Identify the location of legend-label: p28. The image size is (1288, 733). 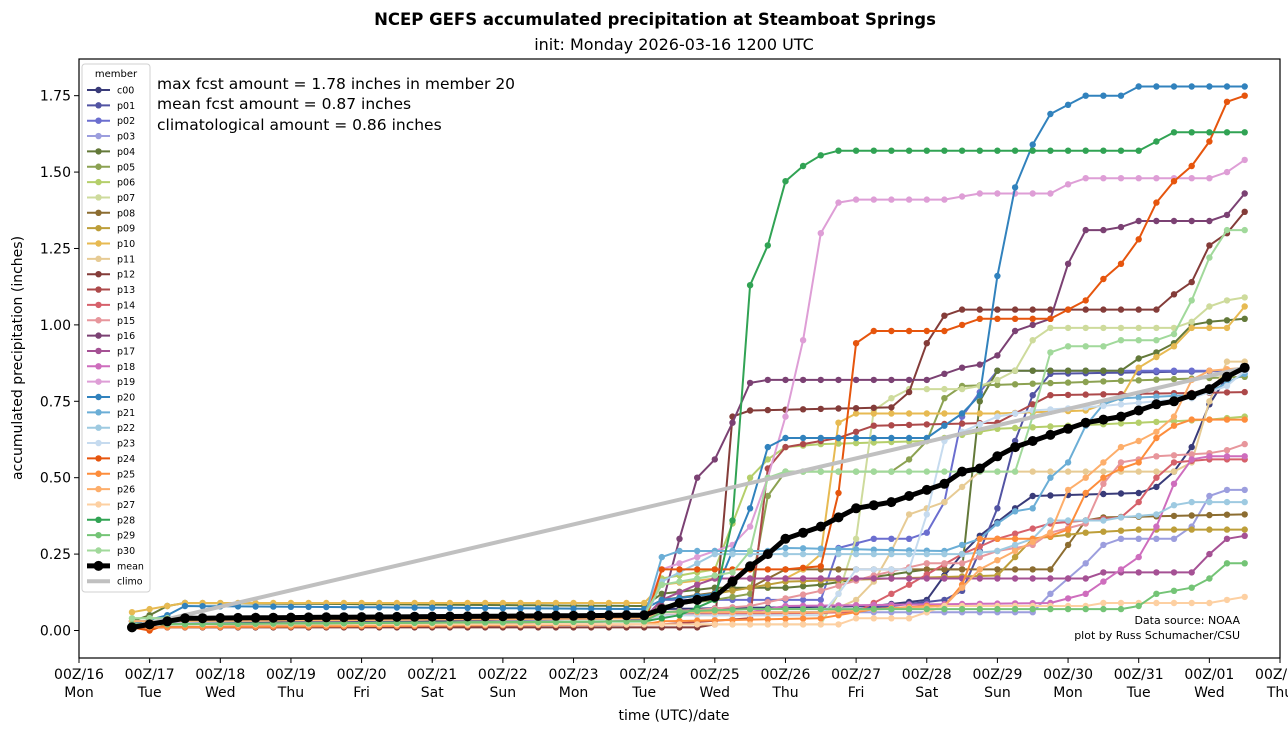
(126, 520).